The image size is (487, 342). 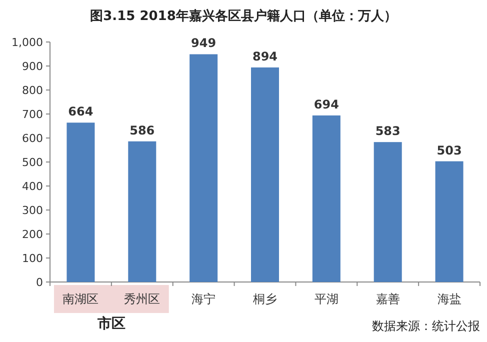 What do you see at coordinates (32, 210) in the screenshot?
I see `y-tick-label: 300` at bounding box center [32, 210].